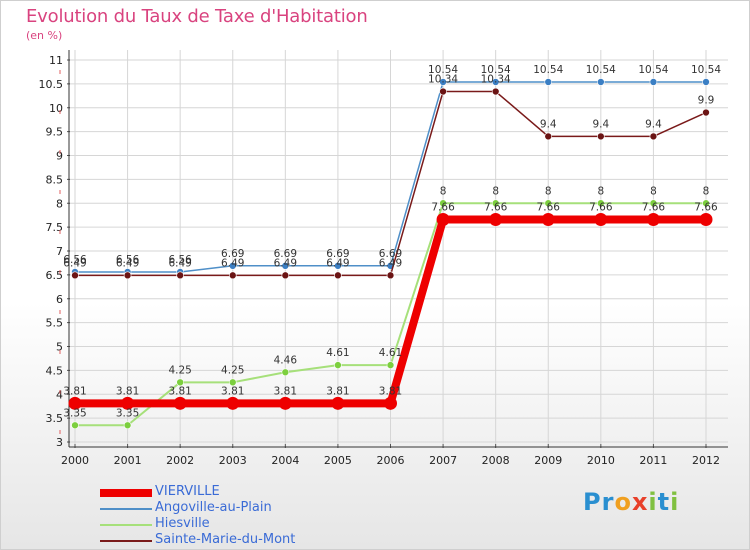 The height and width of the screenshot is (550, 750). I want to click on data-label: 4.25, so click(232, 370).